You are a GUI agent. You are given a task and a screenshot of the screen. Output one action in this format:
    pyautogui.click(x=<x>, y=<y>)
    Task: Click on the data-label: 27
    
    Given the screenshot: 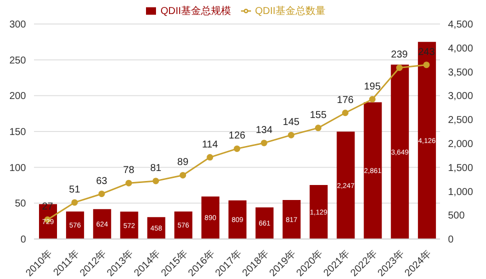 What is the action you would take?
    pyautogui.click(x=48, y=207)
    